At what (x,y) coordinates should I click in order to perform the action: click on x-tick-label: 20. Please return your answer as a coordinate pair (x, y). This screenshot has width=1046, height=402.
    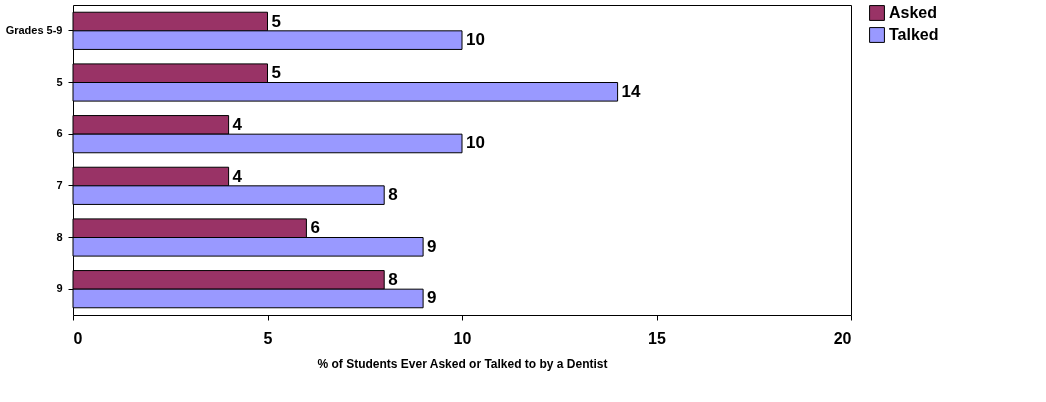
    Looking at the image, I should click on (842, 338).